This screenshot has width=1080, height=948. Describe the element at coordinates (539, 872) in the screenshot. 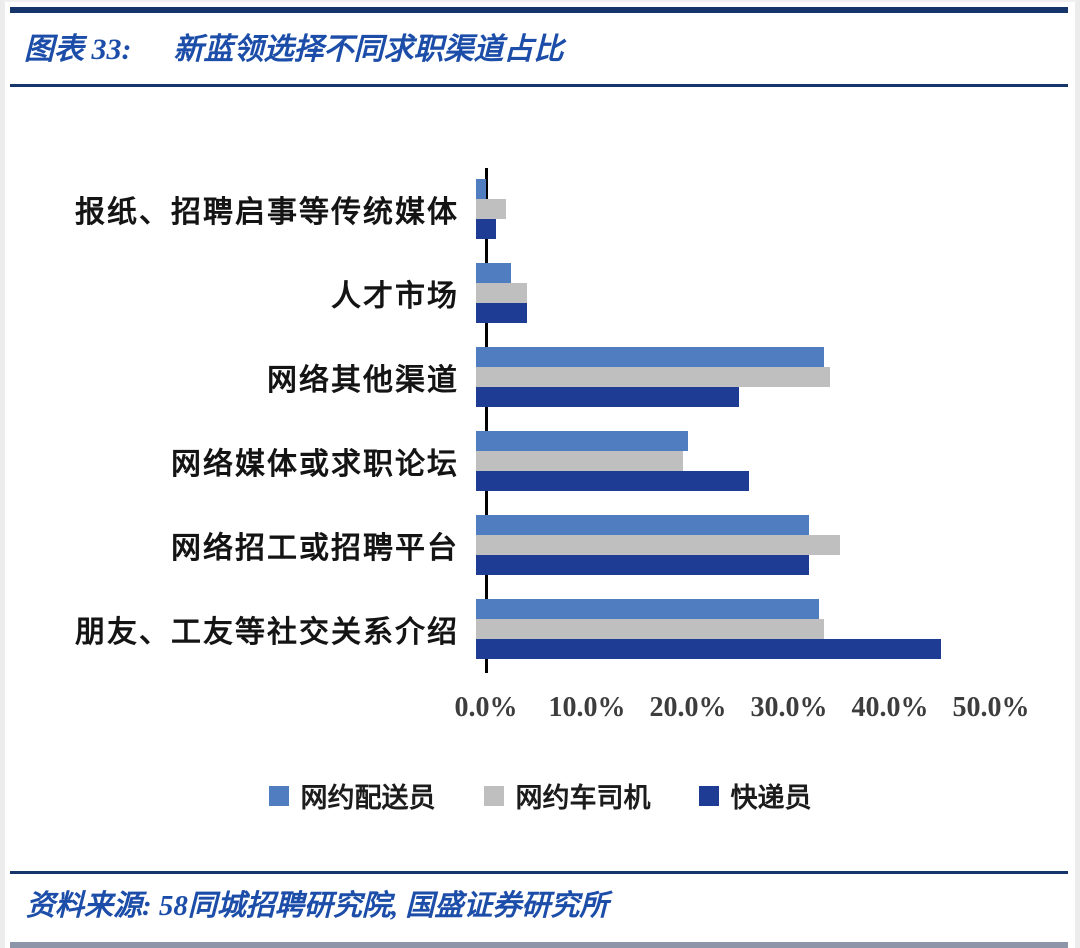

I see `footer-divider-rule` at that location.